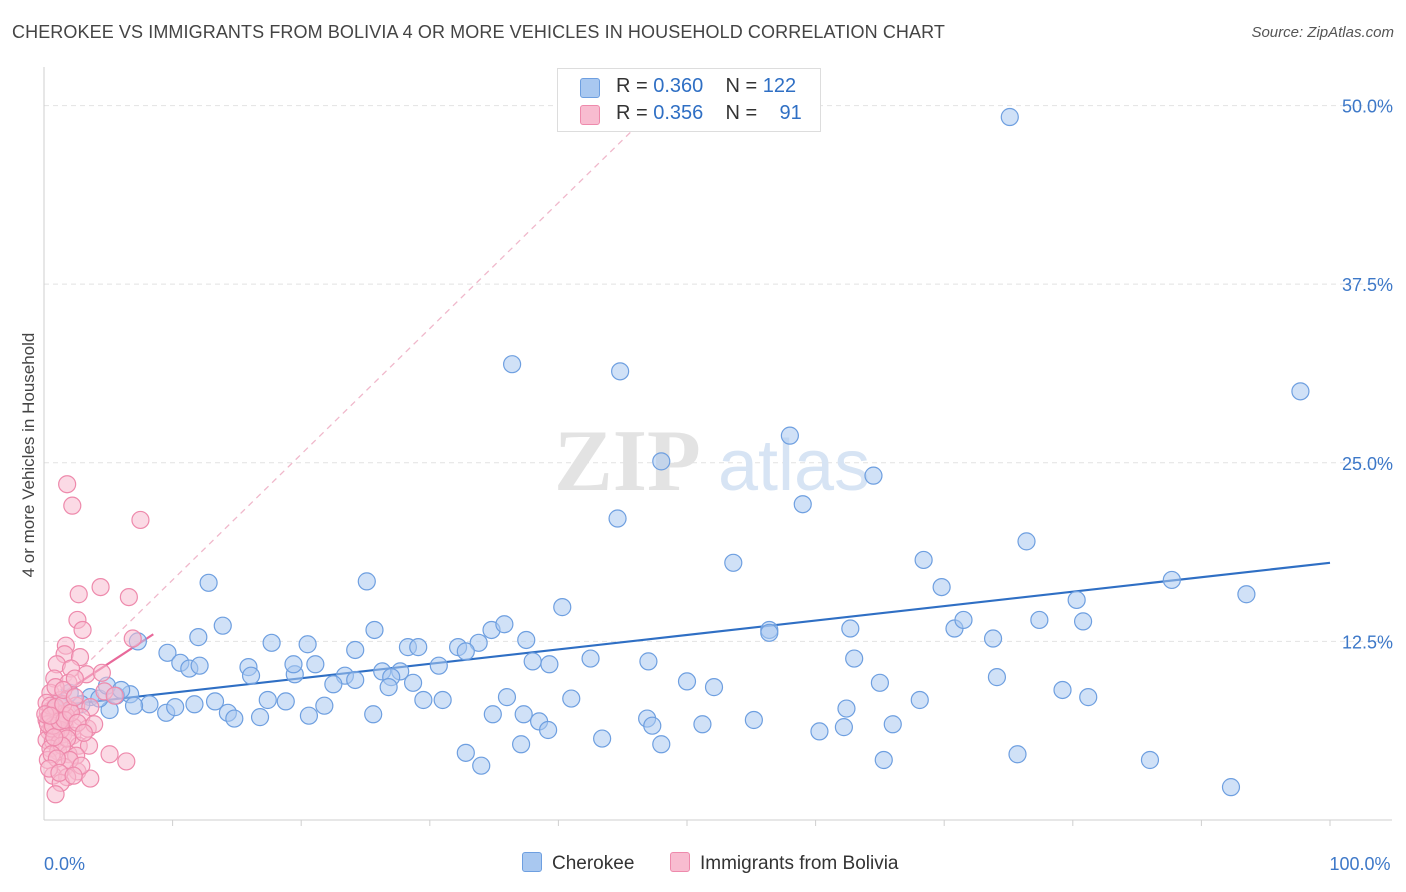 The width and height of the screenshot is (1406, 892). I want to click on watermark-zip: ZIP, so click(627, 461).